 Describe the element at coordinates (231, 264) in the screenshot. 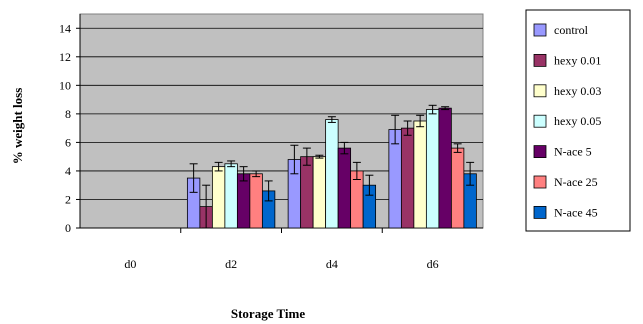

I see `x-tick-label: d2` at that location.